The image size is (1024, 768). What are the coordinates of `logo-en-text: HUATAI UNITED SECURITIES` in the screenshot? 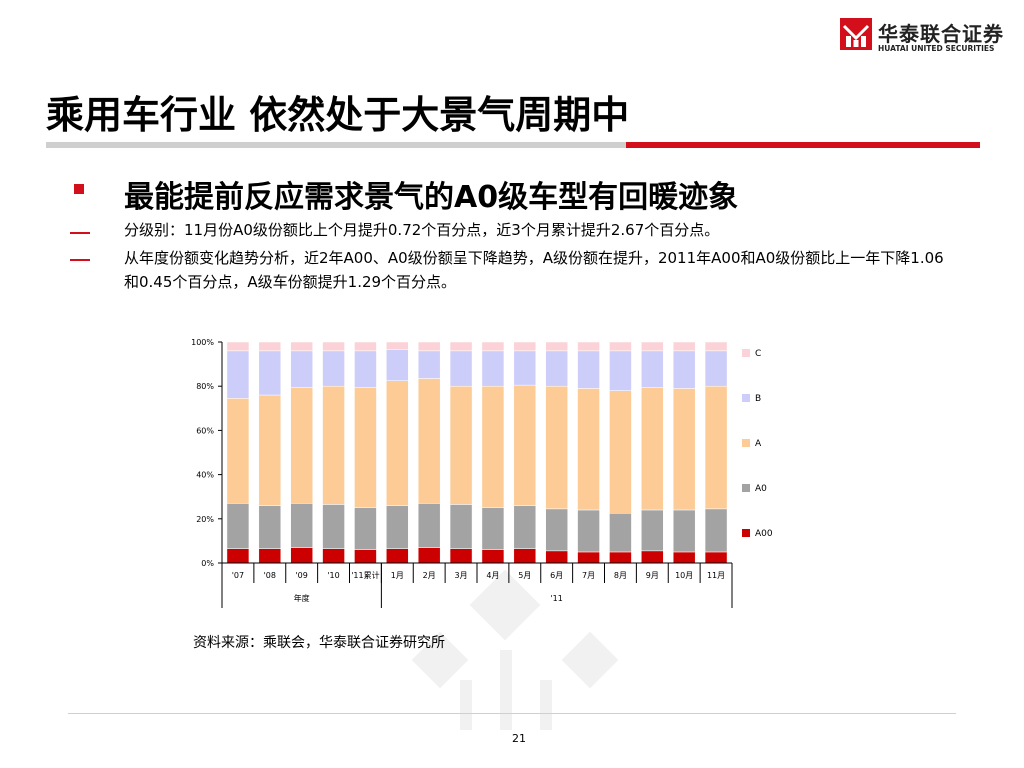 It's located at (936, 48).